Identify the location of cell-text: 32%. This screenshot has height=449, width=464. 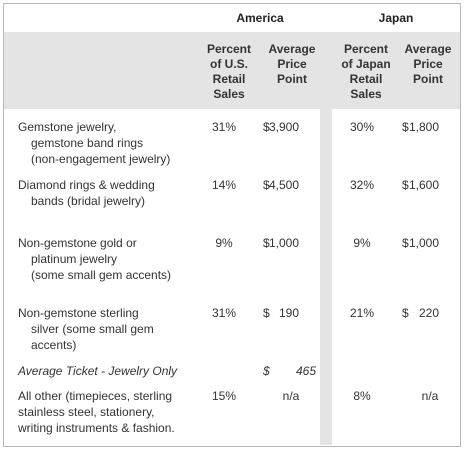
(362, 185).